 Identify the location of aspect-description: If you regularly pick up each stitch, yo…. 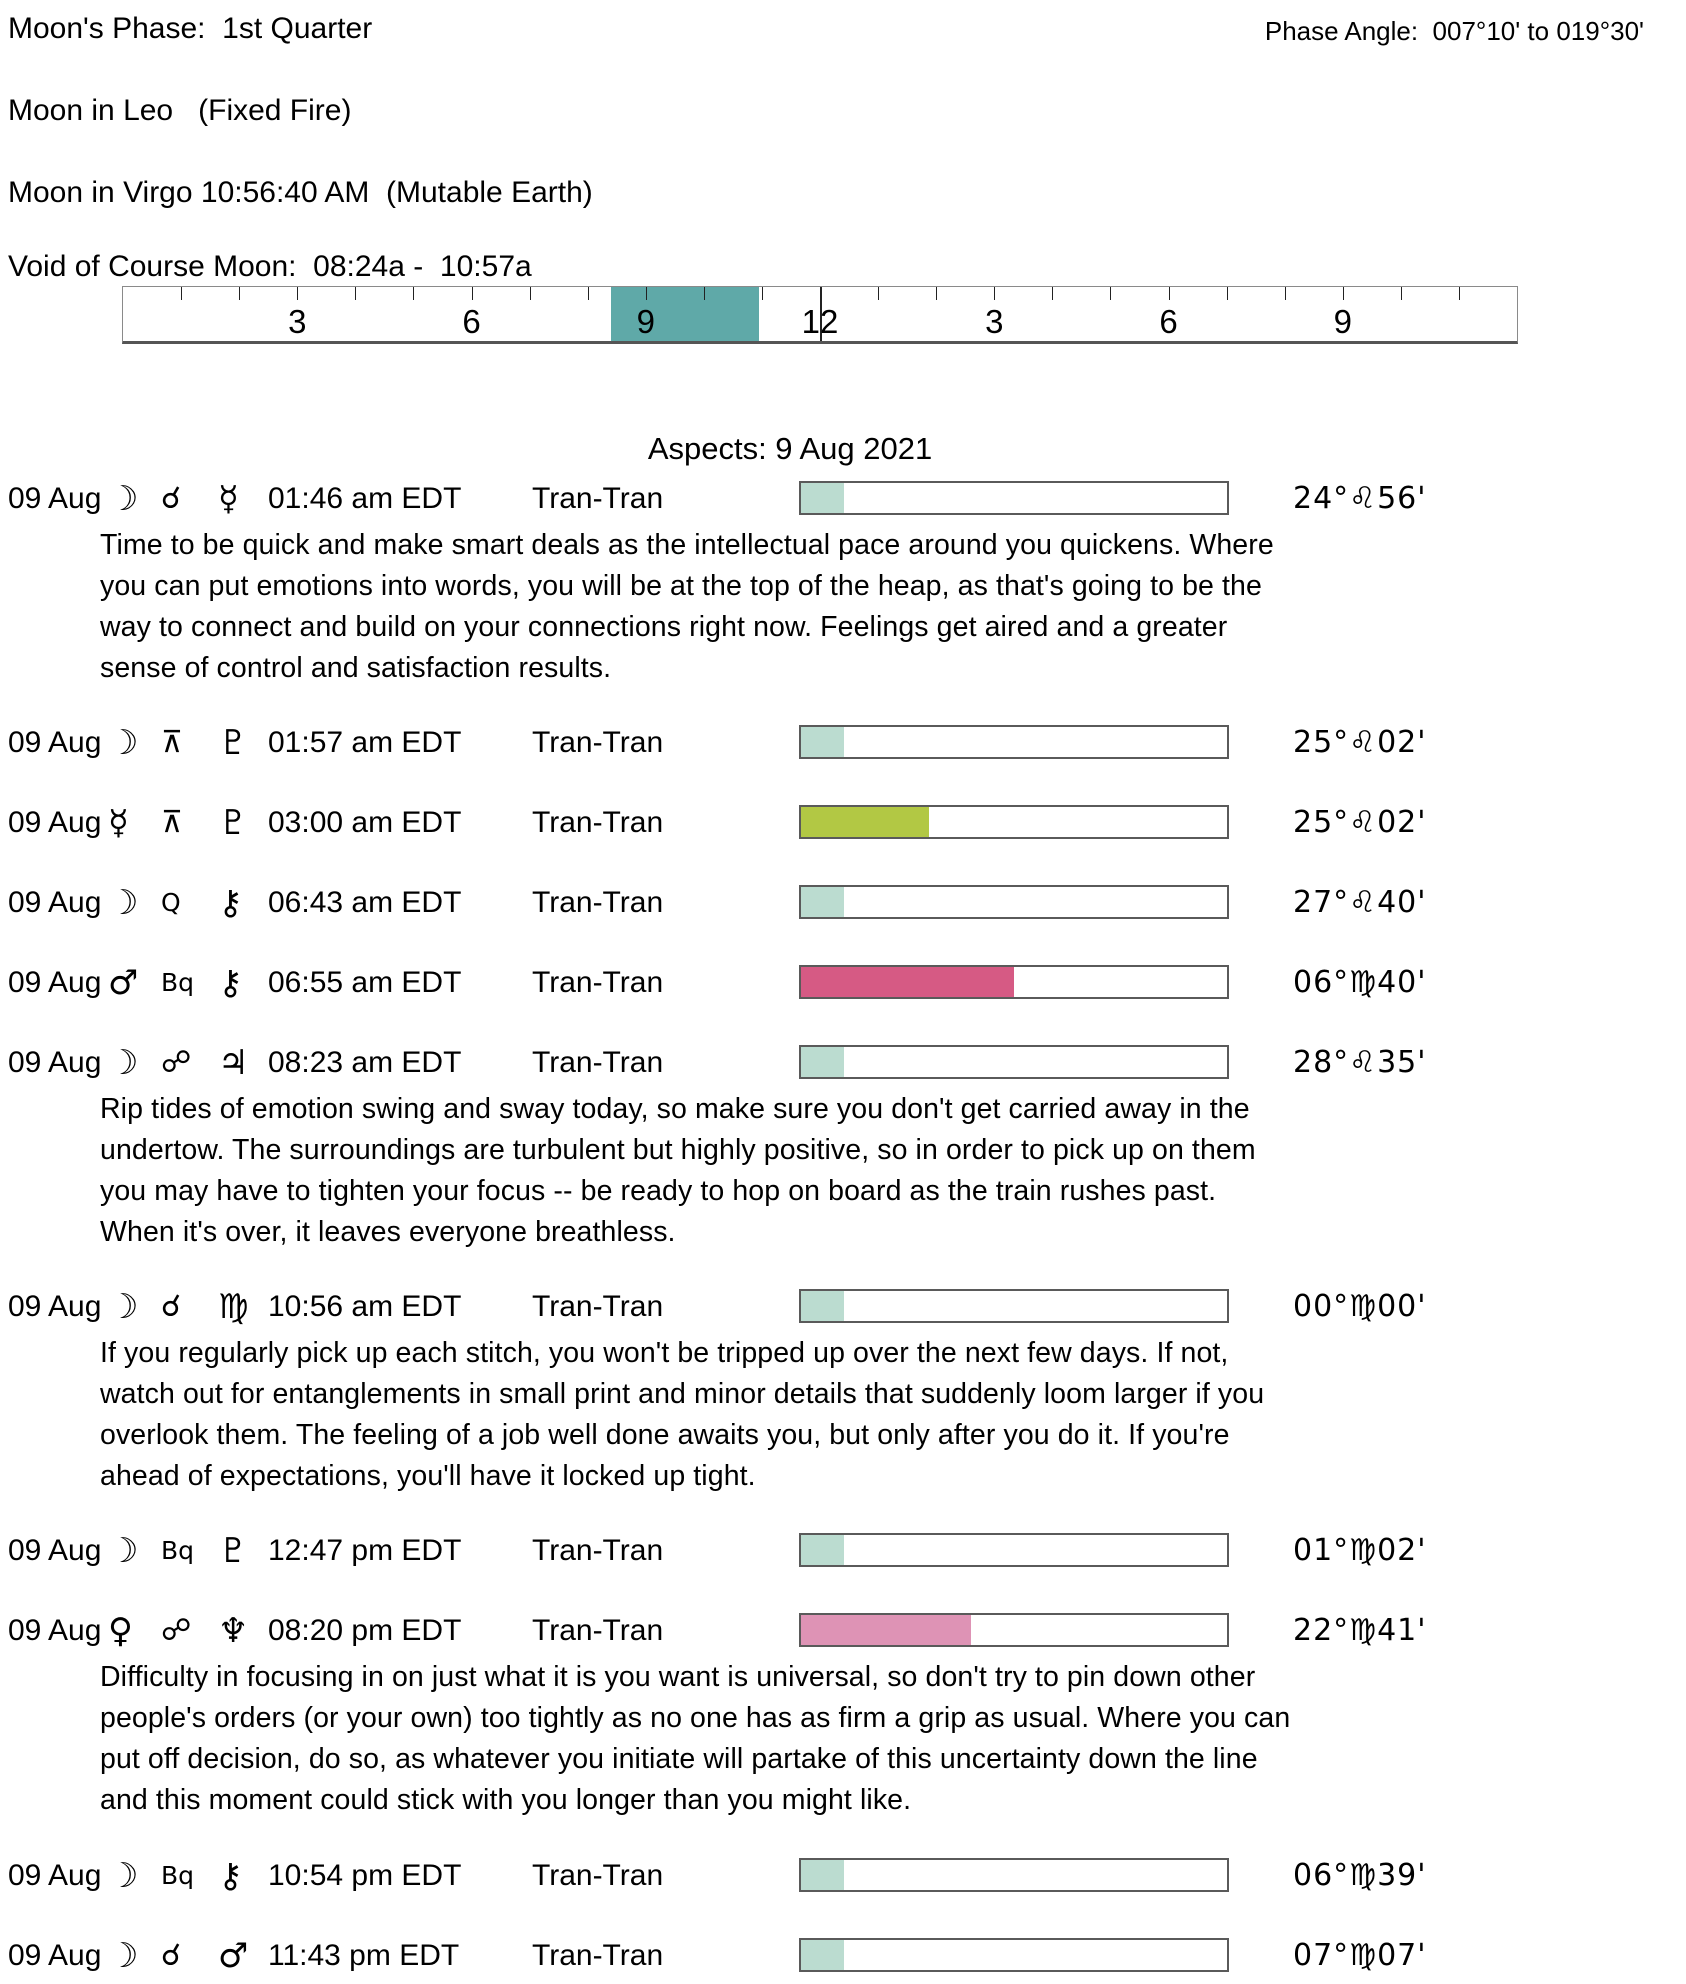
(682, 1415).